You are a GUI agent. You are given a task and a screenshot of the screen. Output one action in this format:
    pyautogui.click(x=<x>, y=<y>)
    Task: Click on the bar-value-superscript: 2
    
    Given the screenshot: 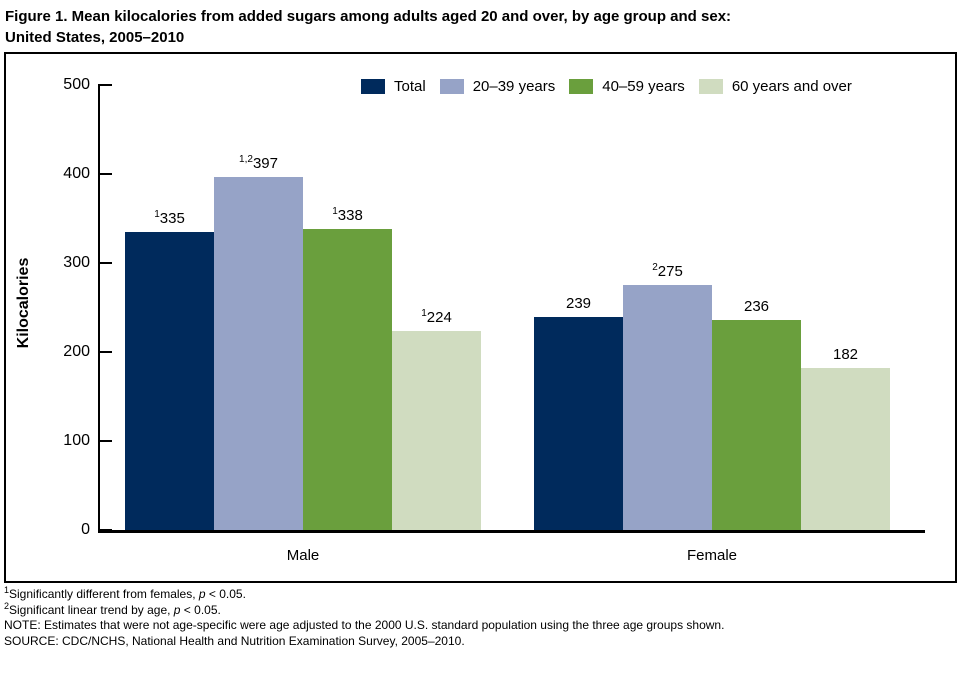 What is the action you would take?
    pyautogui.click(x=655, y=267)
    